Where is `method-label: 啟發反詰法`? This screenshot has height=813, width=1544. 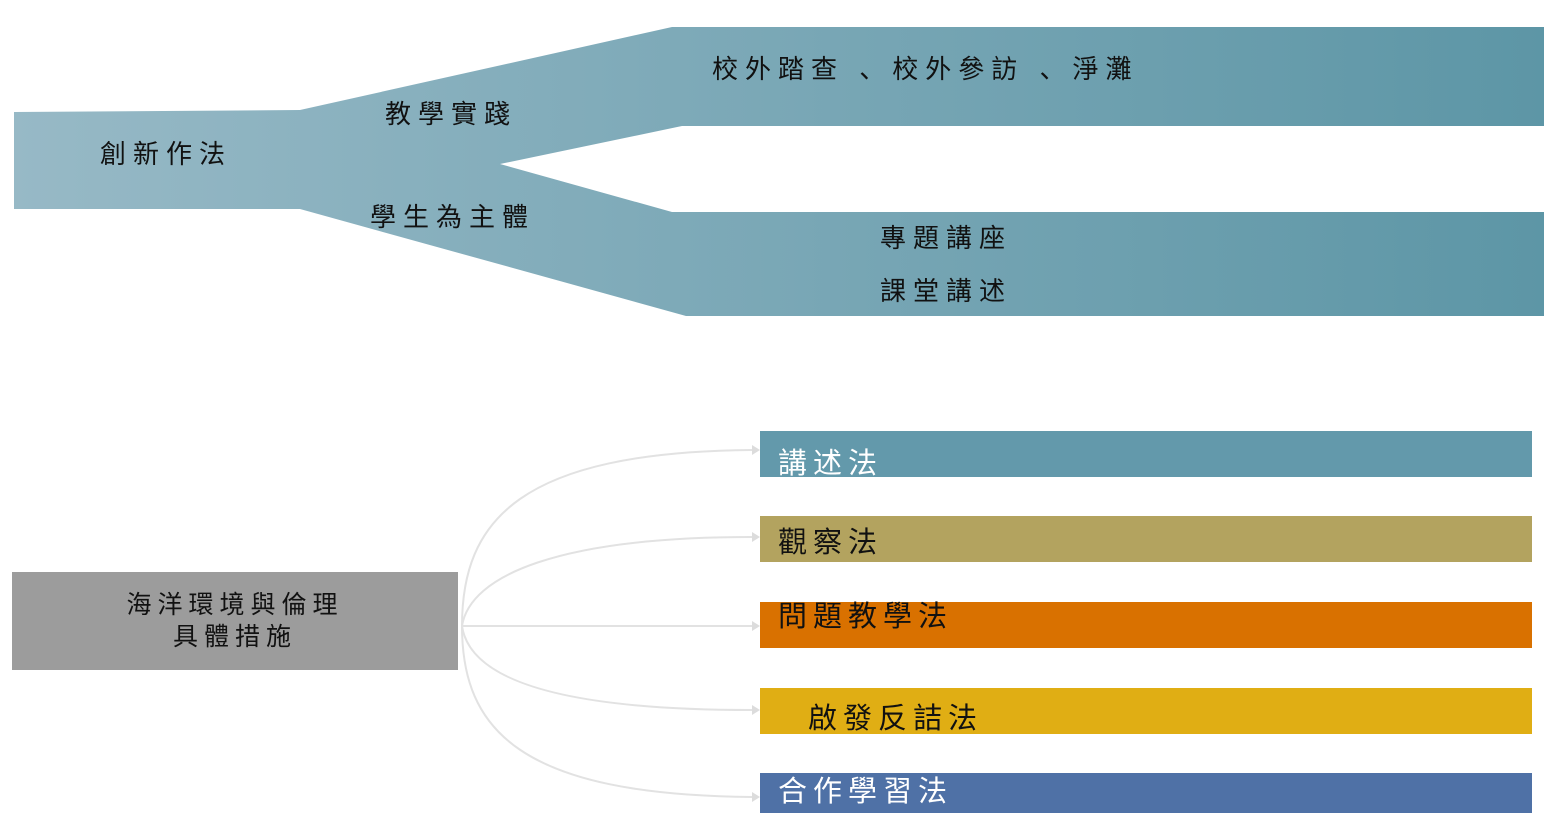
method-label: 啟發反詰法 is located at coordinates (896, 718).